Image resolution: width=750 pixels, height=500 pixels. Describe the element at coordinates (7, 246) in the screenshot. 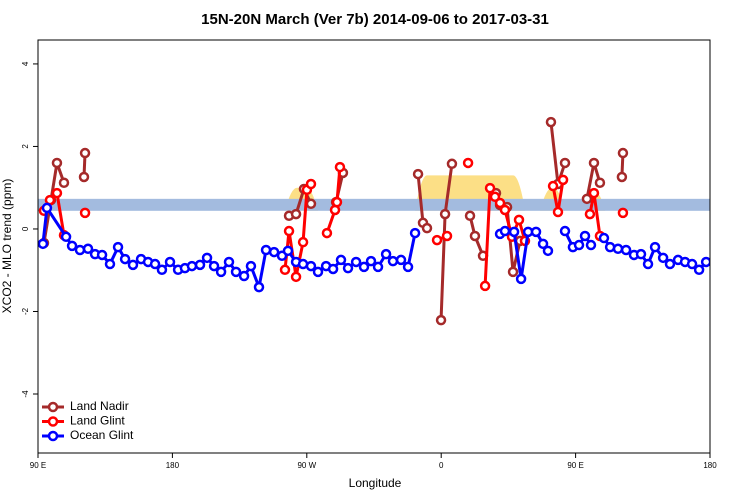

I see `y-axis-label: XCO2 - MLO trend (ppm)` at that location.